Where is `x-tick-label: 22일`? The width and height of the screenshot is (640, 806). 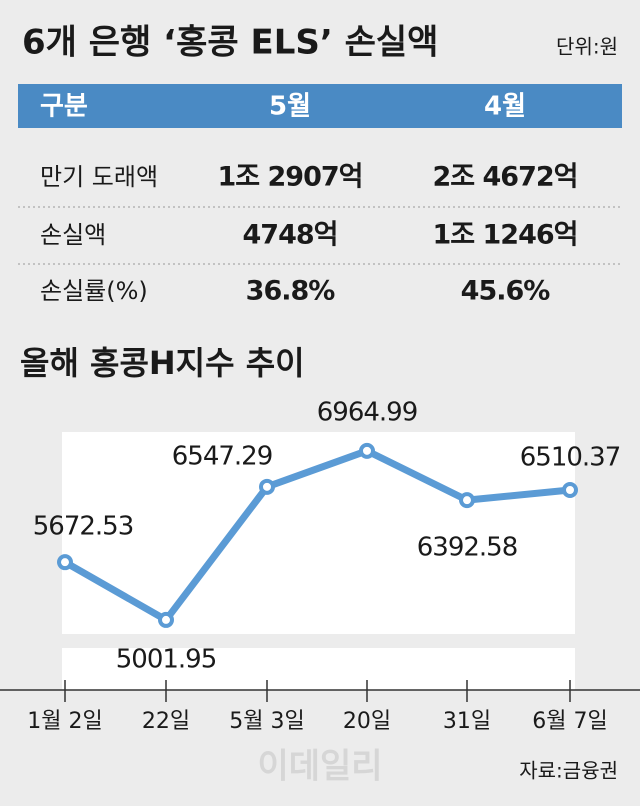
x-tick-label: 22일 is located at coordinates (166, 721).